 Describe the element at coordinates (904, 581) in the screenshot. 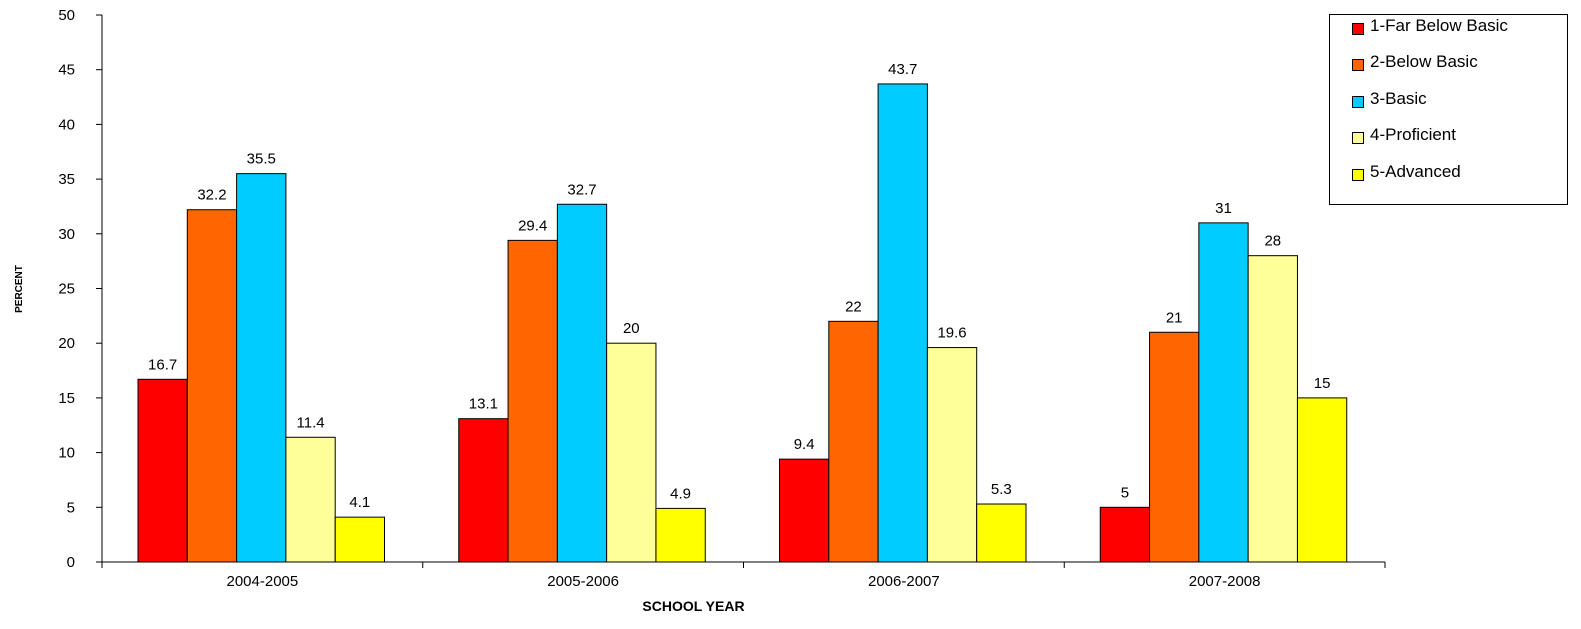

I see `x-tick-label: 2006-2007` at that location.